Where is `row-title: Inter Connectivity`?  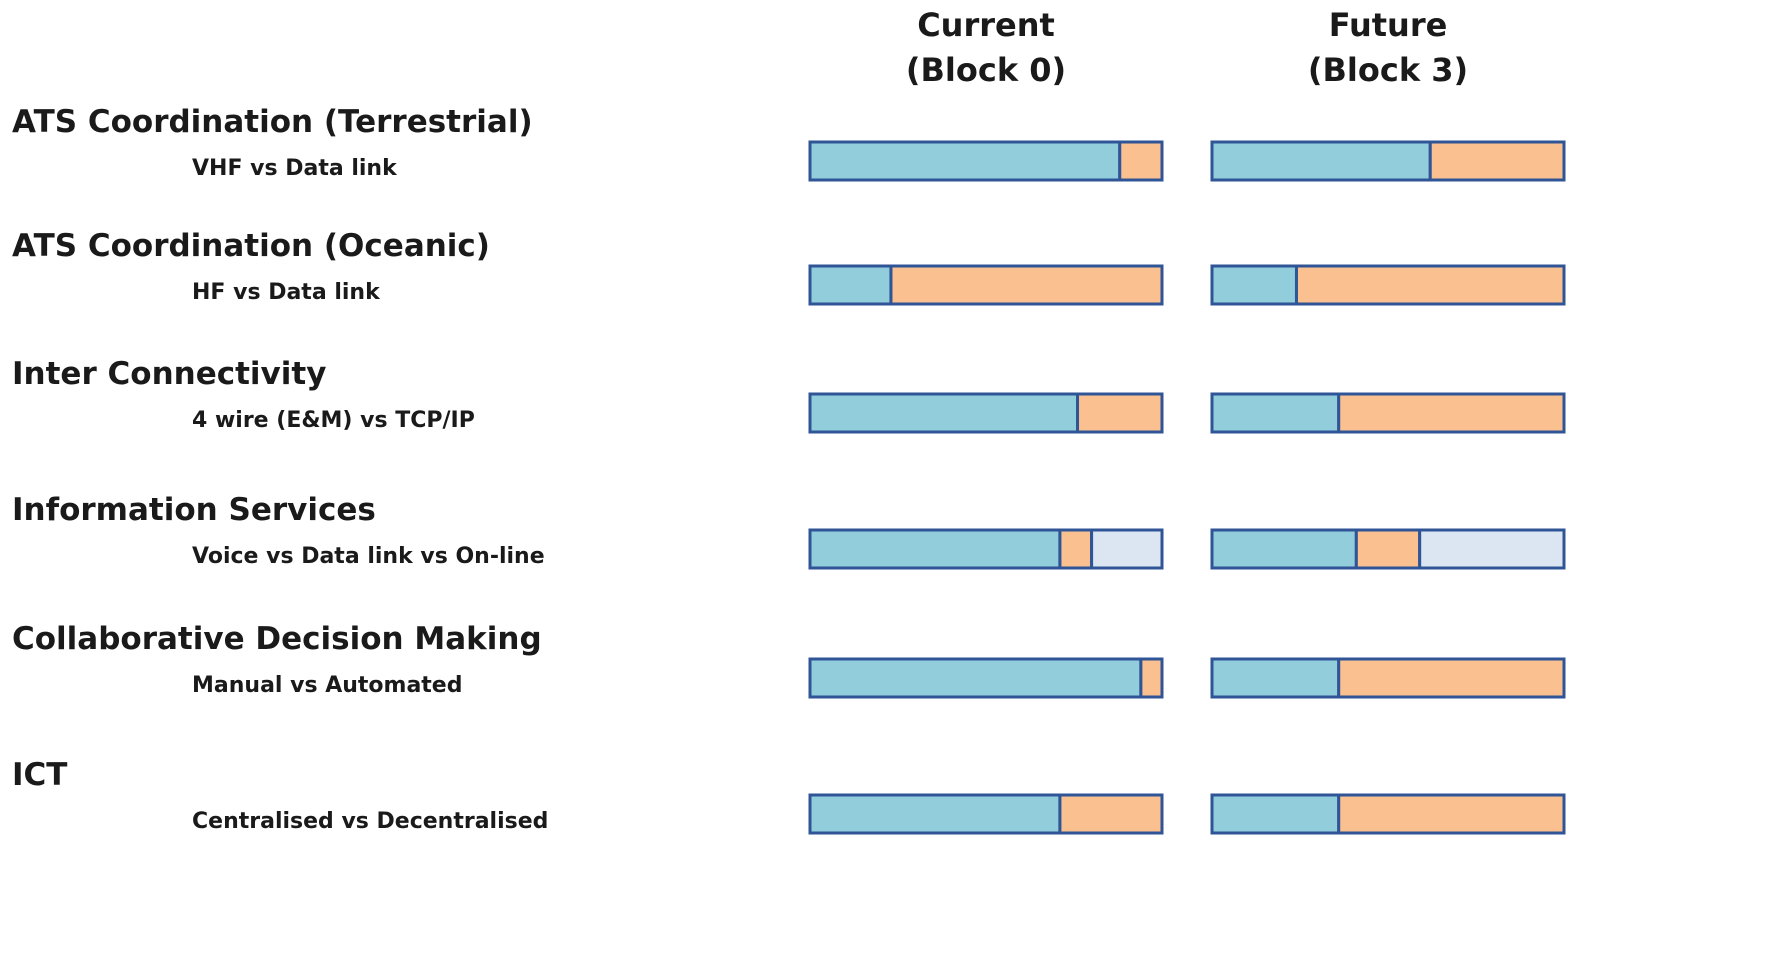
row-title: Inter Connectivity is located at coordinates (169, 374).